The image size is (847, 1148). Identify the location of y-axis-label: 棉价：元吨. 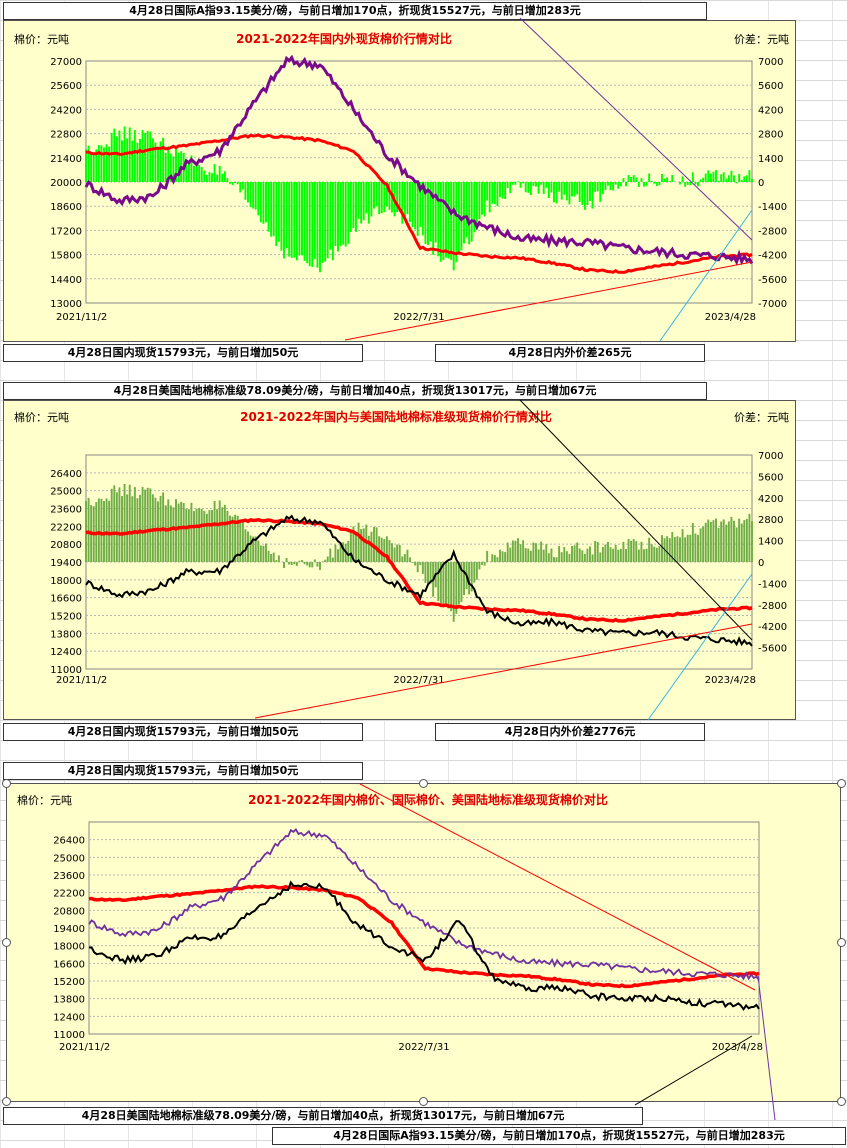
(44, 800).